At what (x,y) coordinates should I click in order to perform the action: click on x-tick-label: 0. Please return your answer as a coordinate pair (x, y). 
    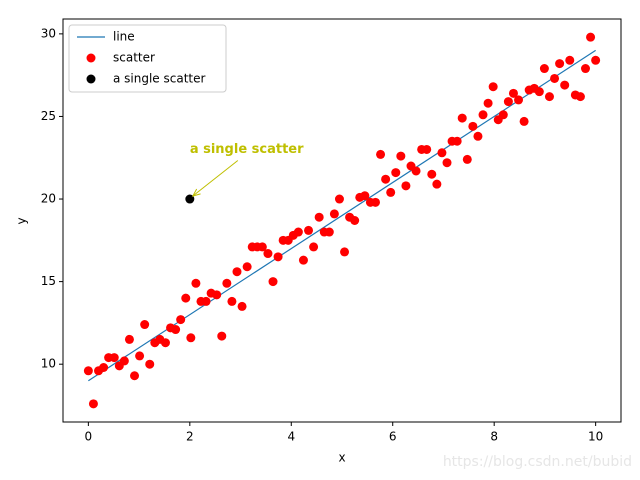
    Looking at the image, I should click on (89, 437).